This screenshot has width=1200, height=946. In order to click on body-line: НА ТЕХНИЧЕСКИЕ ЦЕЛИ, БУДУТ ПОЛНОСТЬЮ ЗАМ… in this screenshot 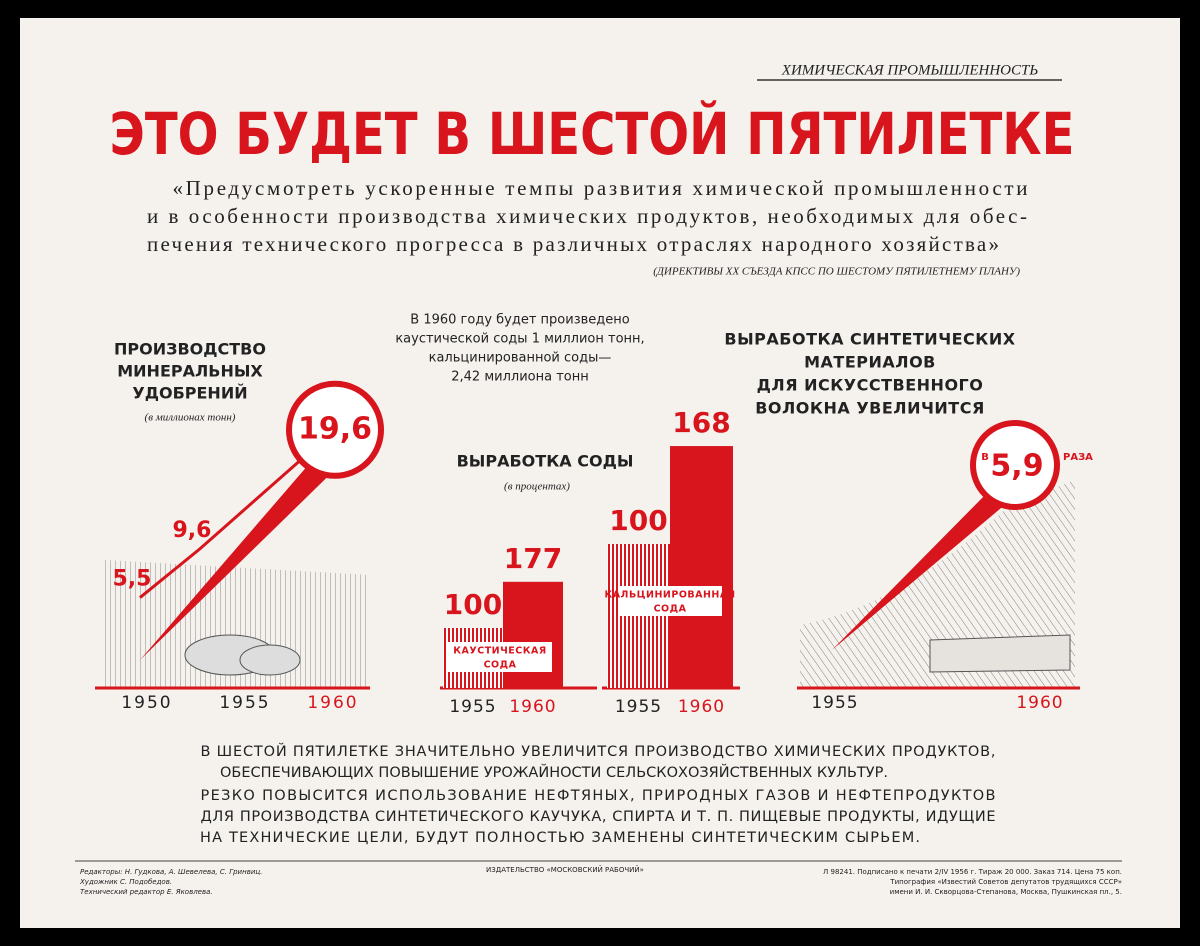, I will do `click(560, 838)`.